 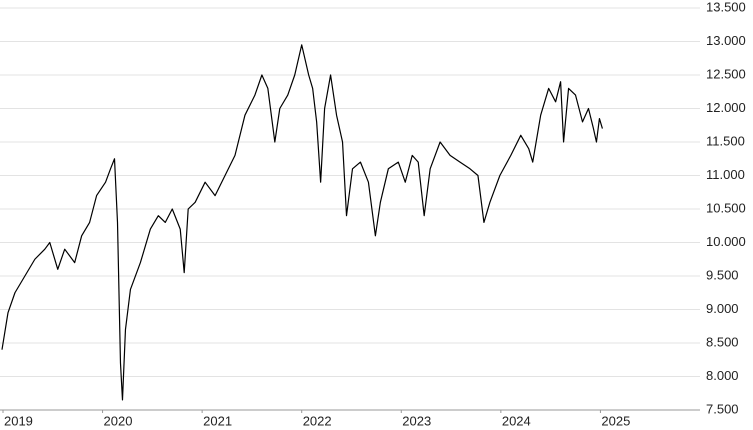 I want to click on y-tick-label: 10.500, so click(x=726, y=207).